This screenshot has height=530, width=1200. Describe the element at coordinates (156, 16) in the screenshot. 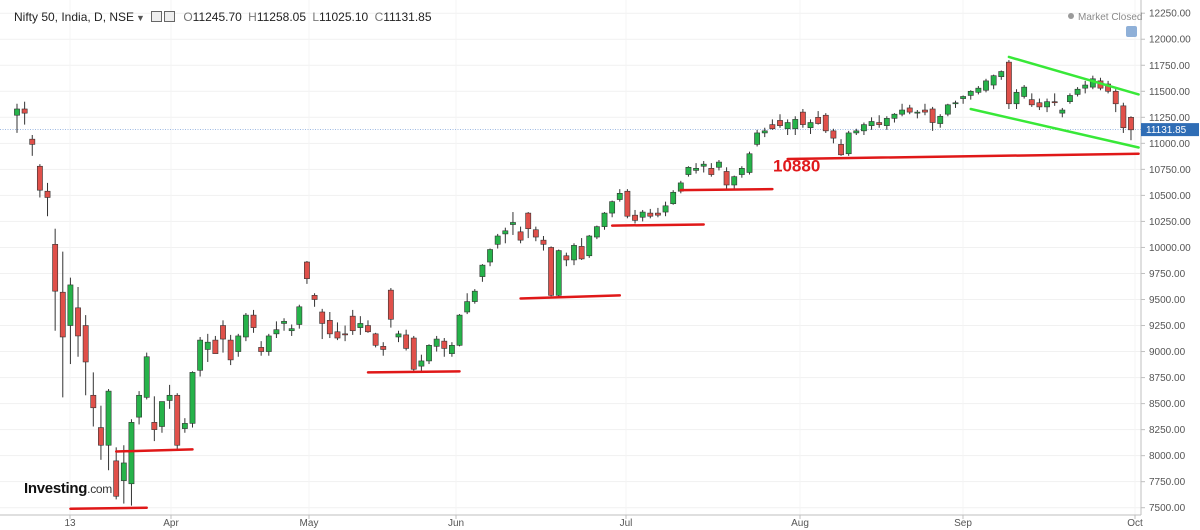

I see `camera-icon` at that location.